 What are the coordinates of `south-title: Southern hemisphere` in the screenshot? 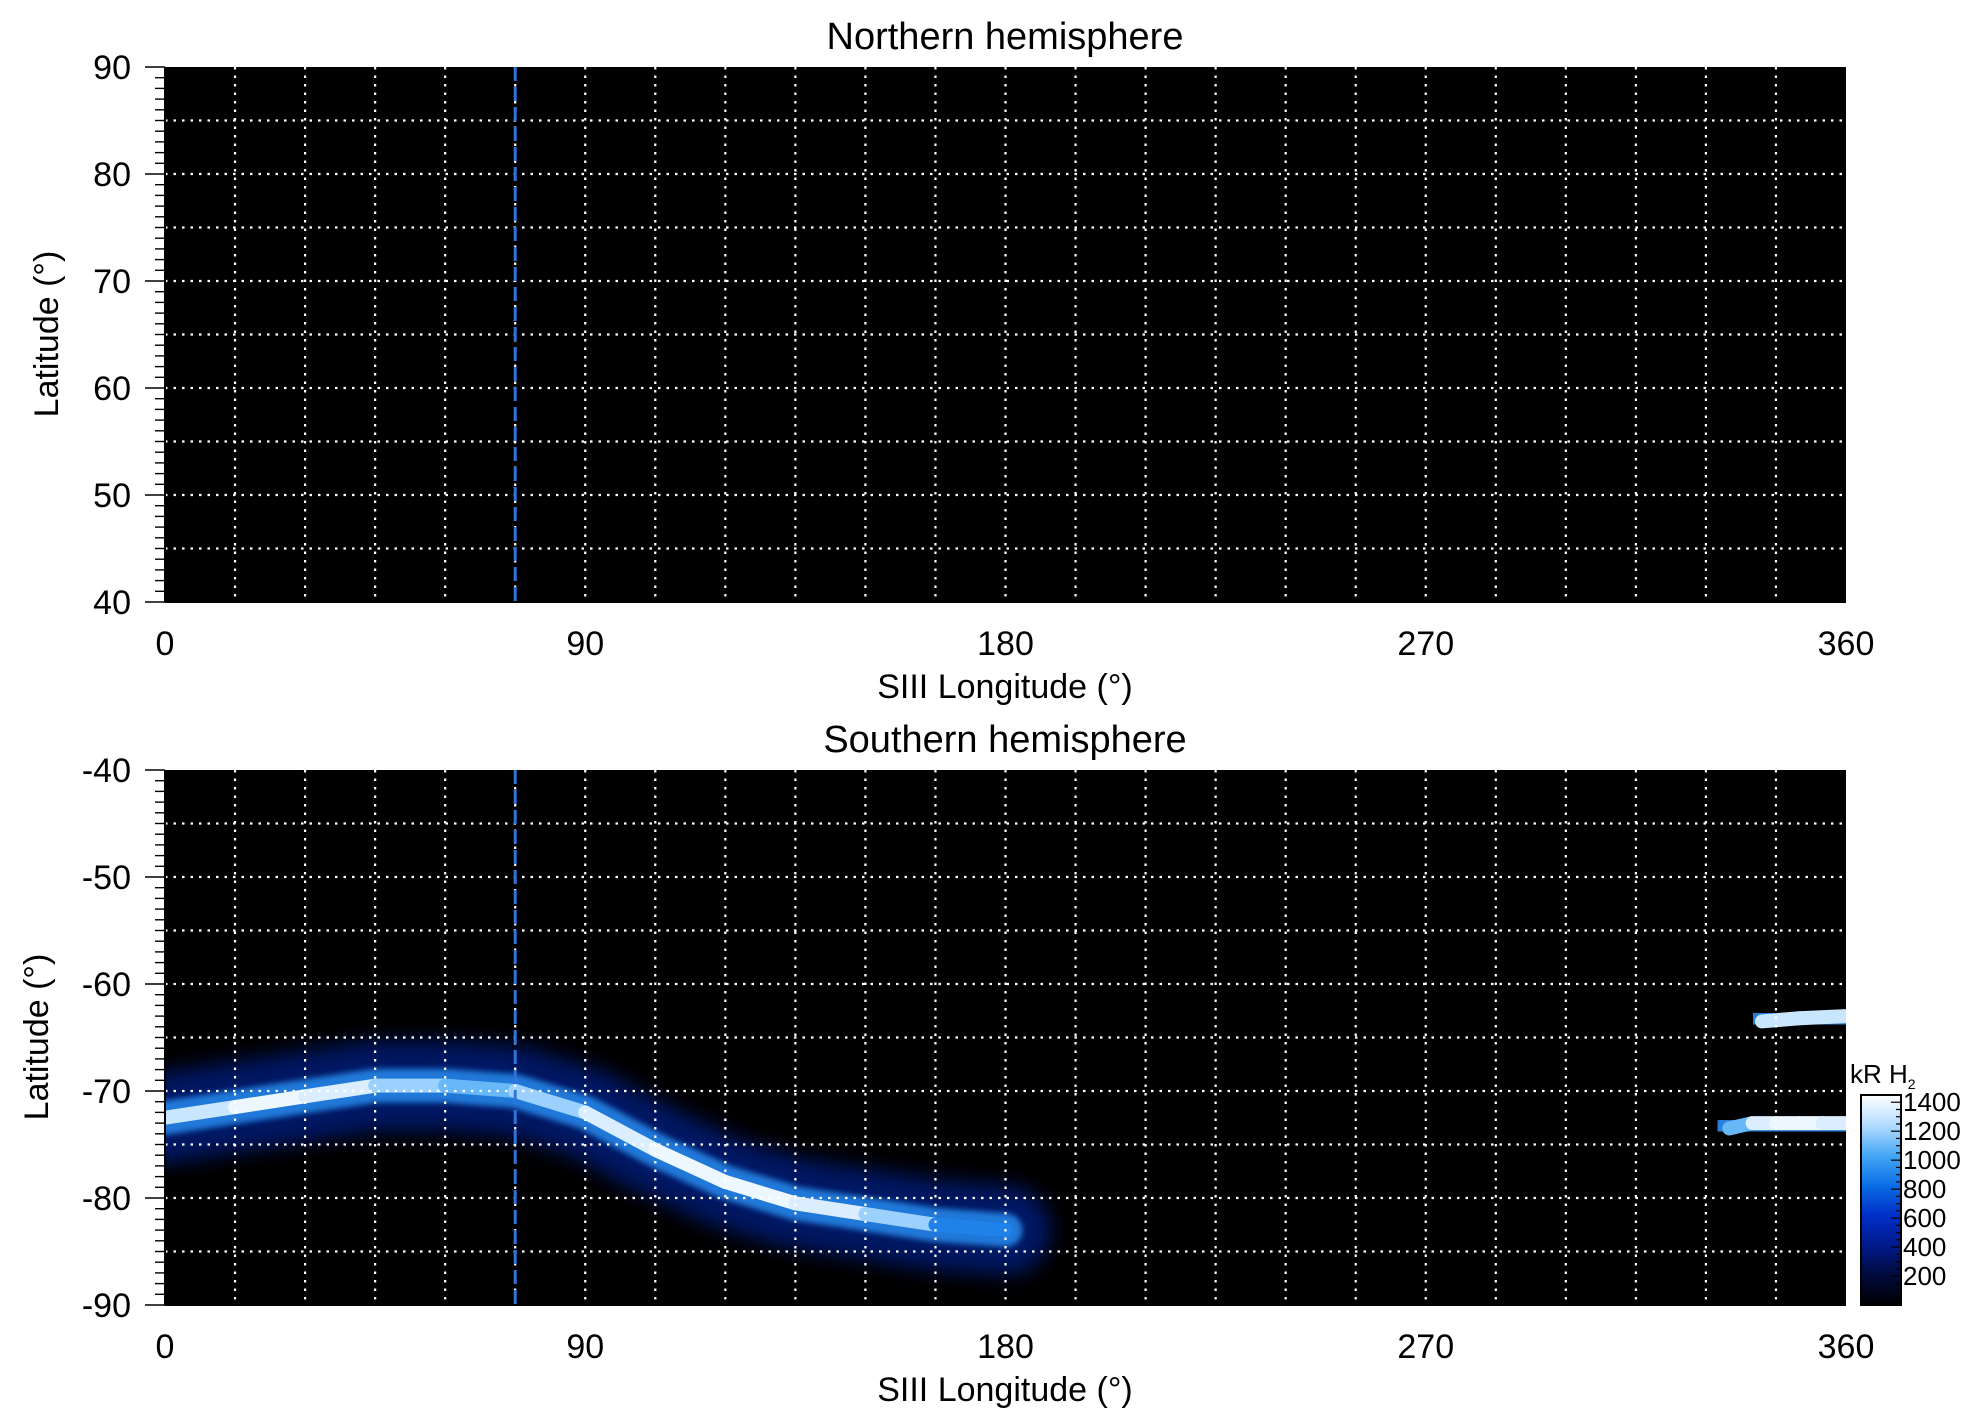 It's located at (1004, 740).